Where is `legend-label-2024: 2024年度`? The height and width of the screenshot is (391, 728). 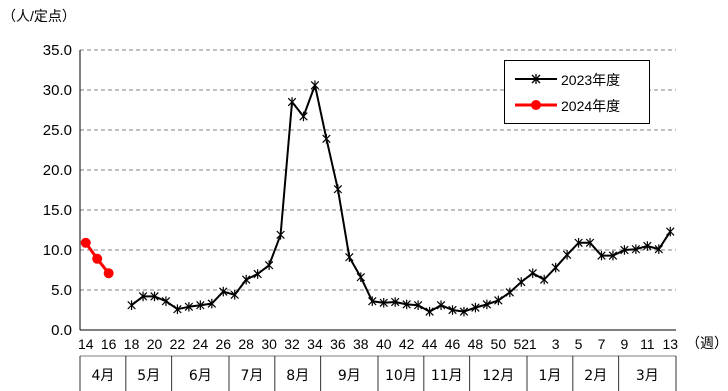
legend-label-2024: 2024年度 is located at coordinates (591, 106).